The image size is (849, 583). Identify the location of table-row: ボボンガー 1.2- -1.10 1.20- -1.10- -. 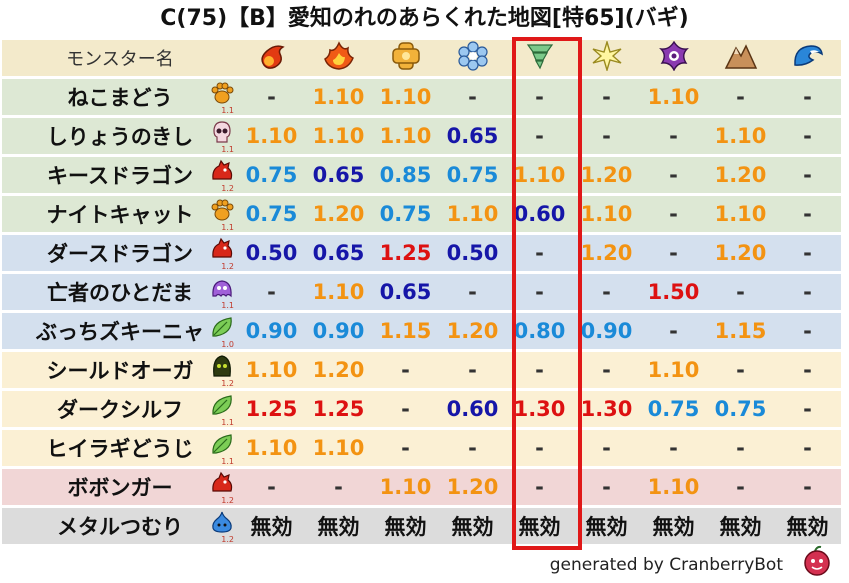
(421, 486).